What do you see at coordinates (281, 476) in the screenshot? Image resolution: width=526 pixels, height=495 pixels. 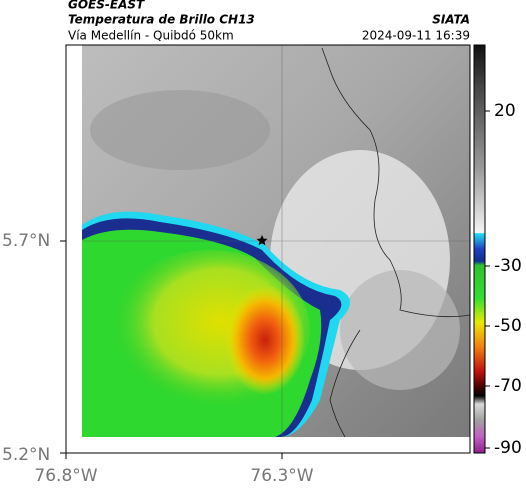 I see `lon-label: 76.3°W` at bounding box center [281, 476].